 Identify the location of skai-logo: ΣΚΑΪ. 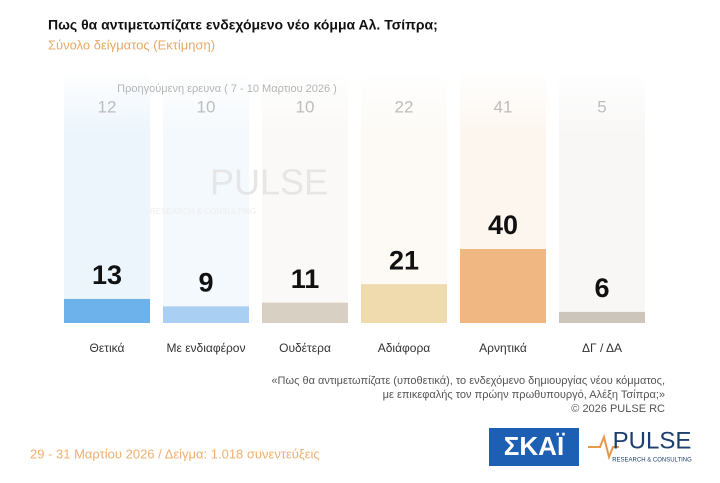
(534, 446).